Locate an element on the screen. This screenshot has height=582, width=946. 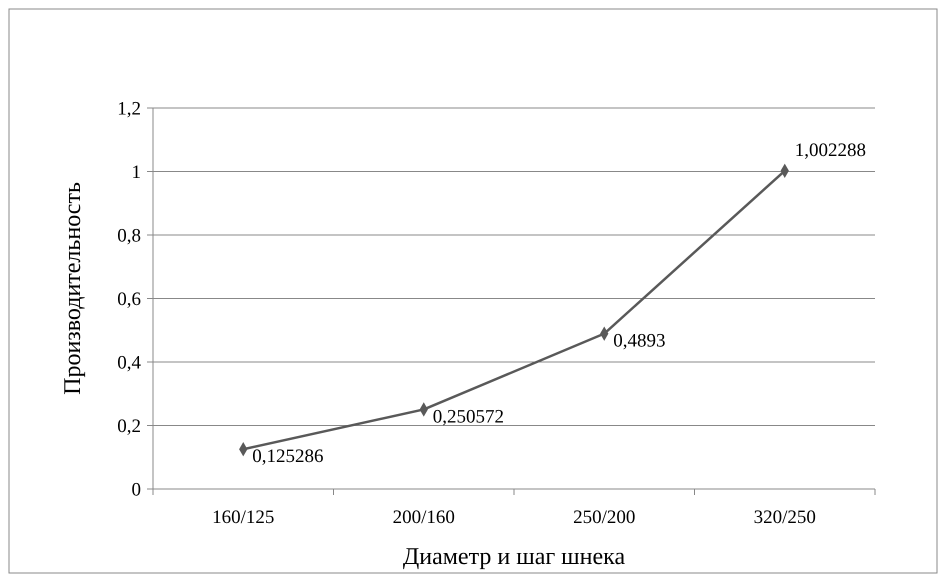
y-axis-title: Производительность is located at coordinates (73, 288).